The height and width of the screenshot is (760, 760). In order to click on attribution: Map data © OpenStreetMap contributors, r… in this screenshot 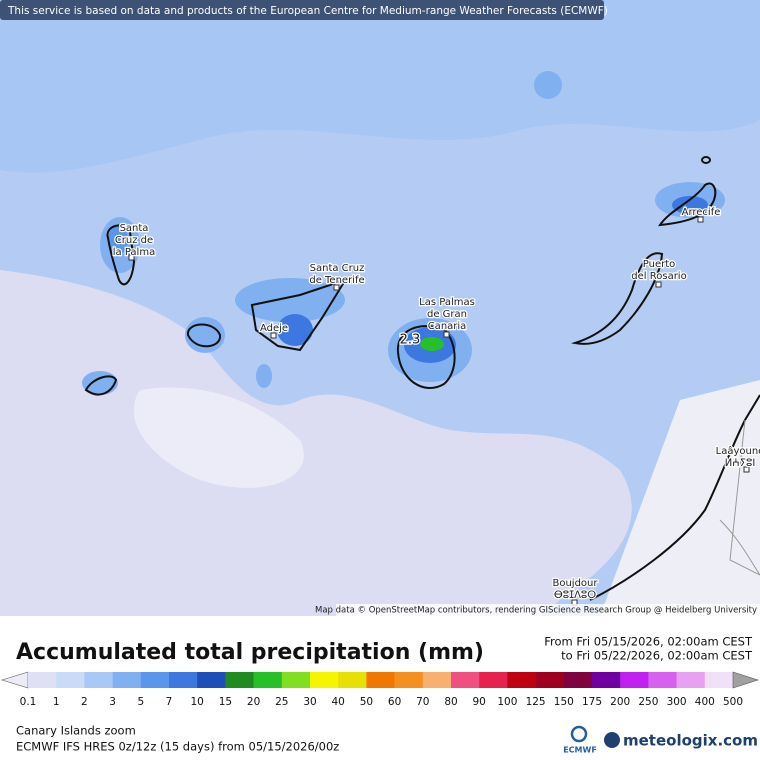, I will do `click(536, 611)`.